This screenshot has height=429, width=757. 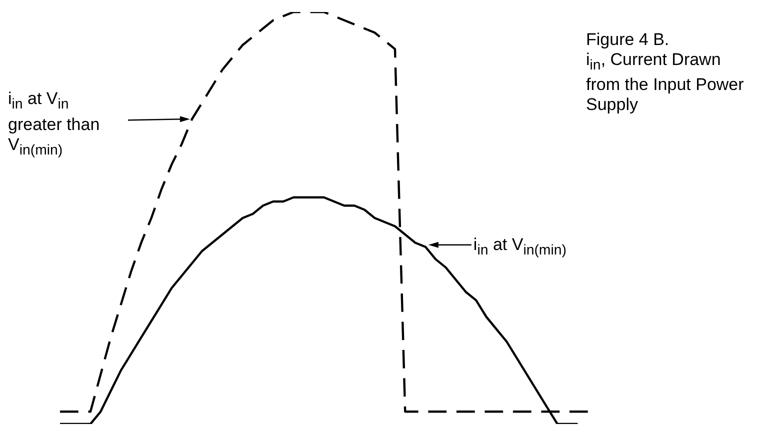 I want to click on annotation: i$_{in}$ at V$_{in}$ greater than V$_{in(min)}$, so click(x=54, y=124).